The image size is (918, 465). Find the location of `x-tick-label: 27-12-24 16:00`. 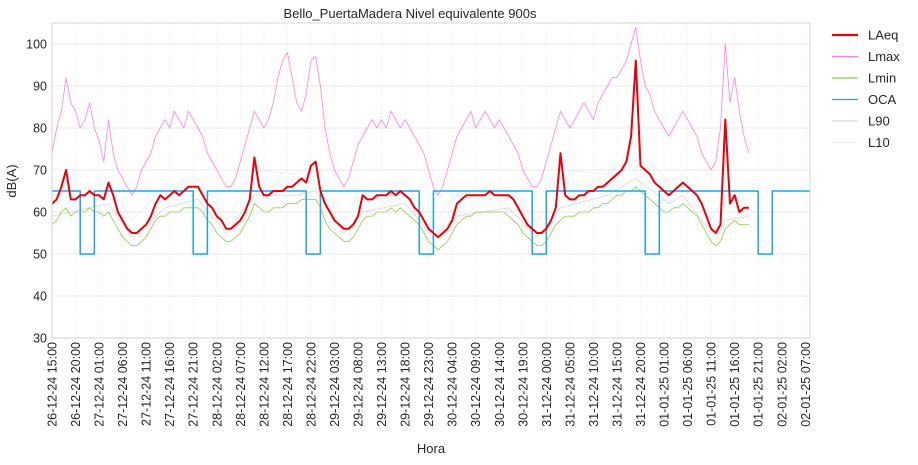

x-tick-label: 27-12-24 16:00 is located at coordinates (170, 384).